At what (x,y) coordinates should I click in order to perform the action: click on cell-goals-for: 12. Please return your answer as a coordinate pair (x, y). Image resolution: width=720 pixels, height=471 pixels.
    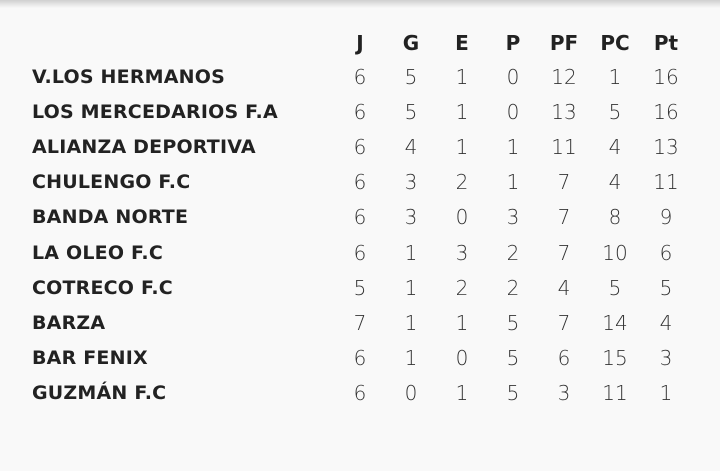
    Looking at the image, I should click on (564, 77).